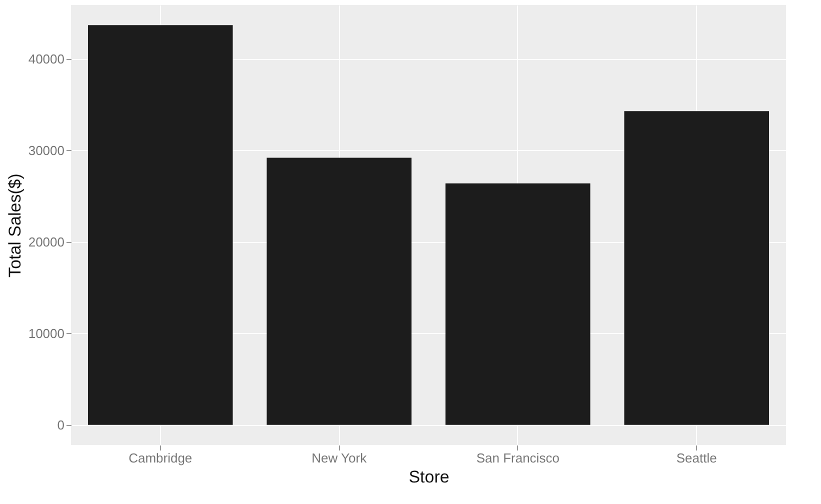 This screenshot has width=821, height=504. What do you see at coordinates (696, 458) in the screenshot?
I see `x-tick-label: Seattle` at bounding box center [696, 458].